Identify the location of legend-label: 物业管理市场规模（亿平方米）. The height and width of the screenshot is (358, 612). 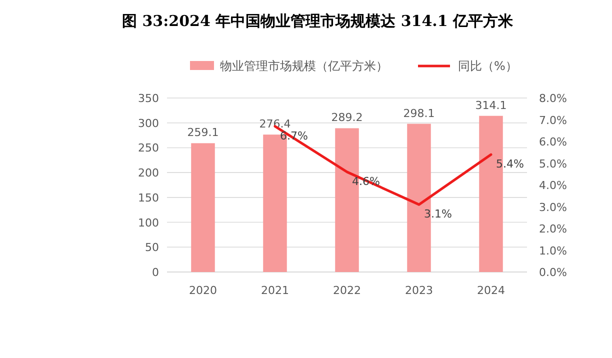
(304, 66).